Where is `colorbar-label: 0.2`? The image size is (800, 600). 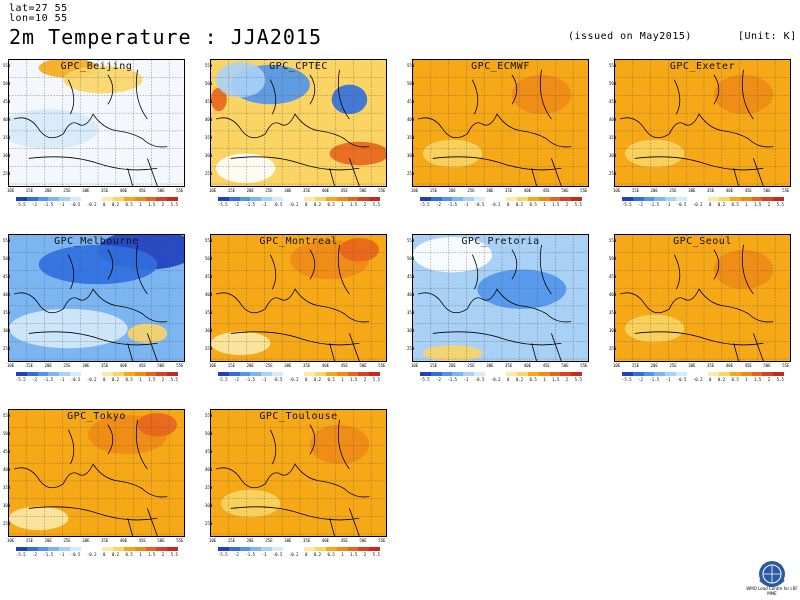 colorbar-label: 0.2 is located at coordinates (115, 204).